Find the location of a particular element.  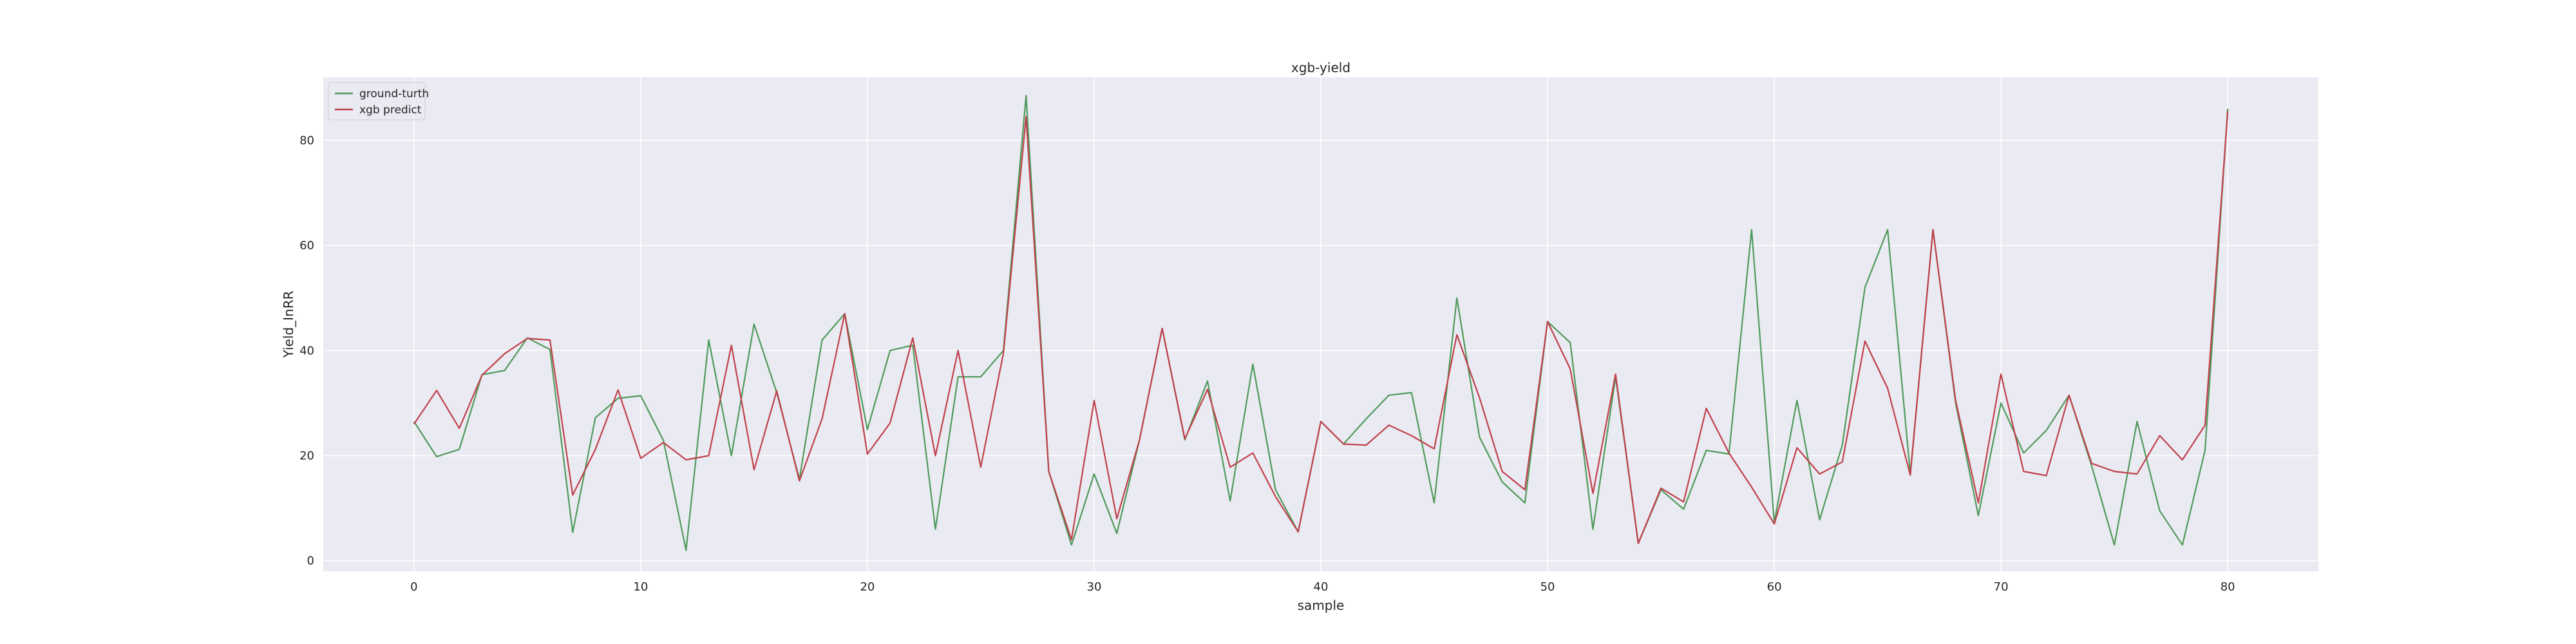

x-tick-label: 0 is located at coordinates (414, 587).